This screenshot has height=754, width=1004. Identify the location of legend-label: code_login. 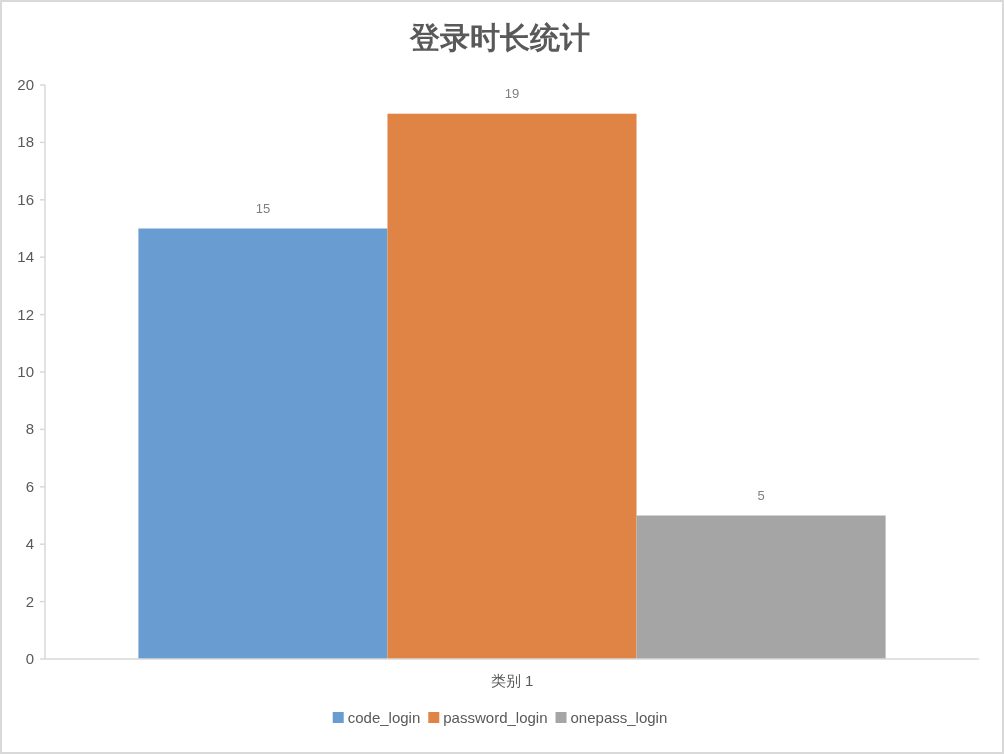
(384, 717).